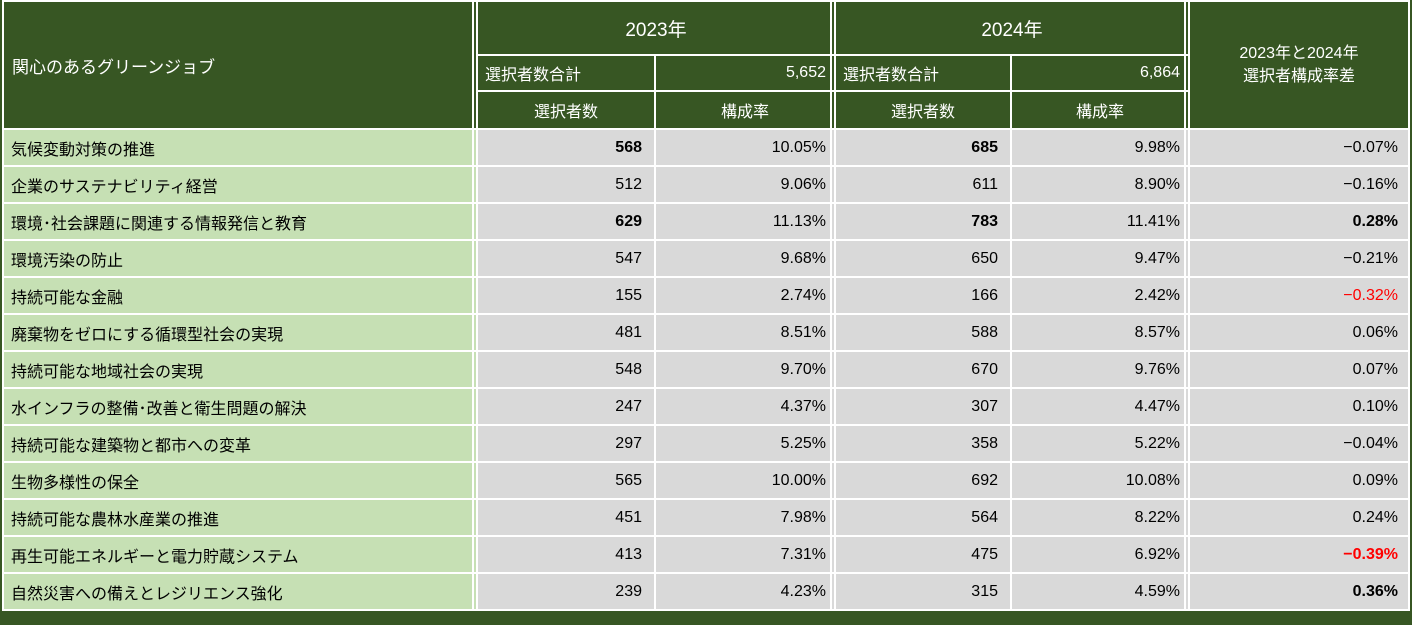  What do you see at coordinates (240, 554) in the screenshot?
I see `row-label: 再生可能エネルギーと電力貯蔵システム` at bounding box center [240, 554].